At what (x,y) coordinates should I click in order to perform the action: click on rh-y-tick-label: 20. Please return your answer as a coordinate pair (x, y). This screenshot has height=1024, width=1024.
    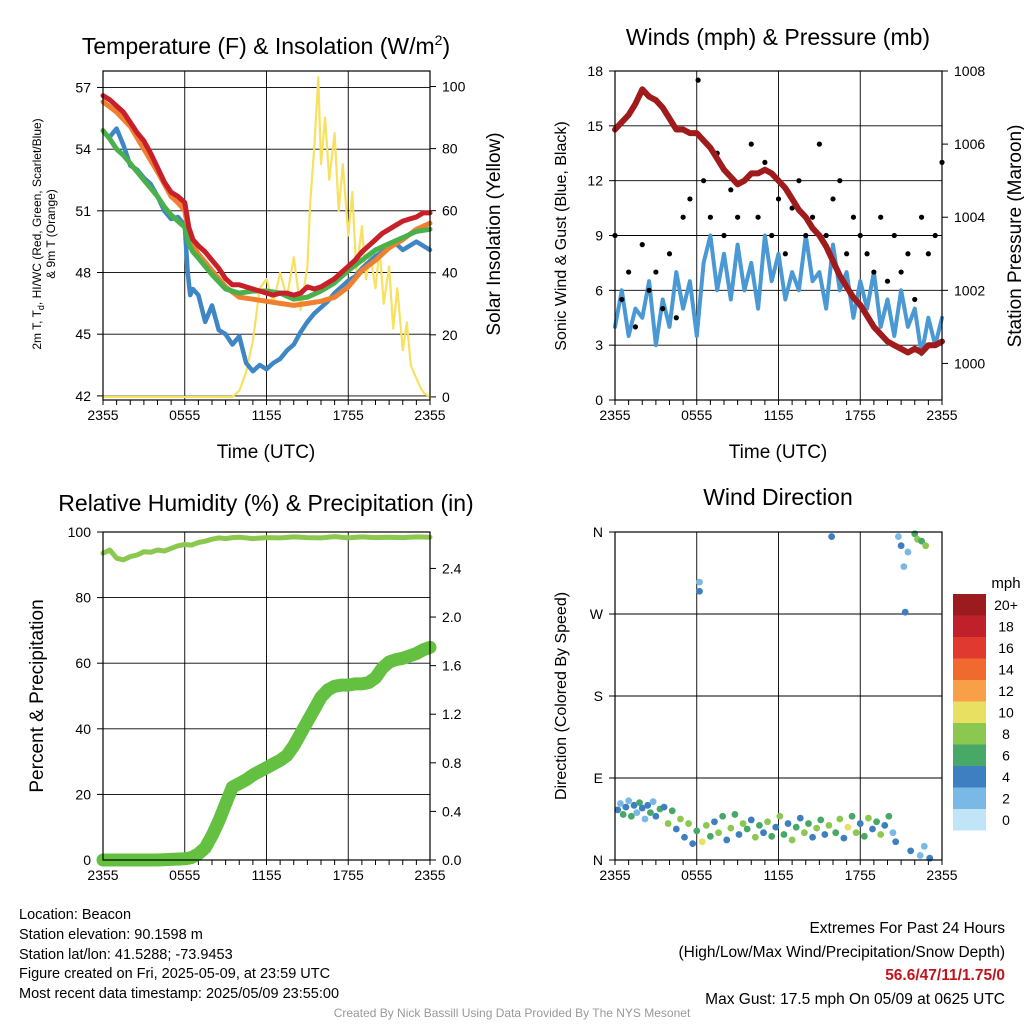
    Looking at the image, I should click on (83, 794).